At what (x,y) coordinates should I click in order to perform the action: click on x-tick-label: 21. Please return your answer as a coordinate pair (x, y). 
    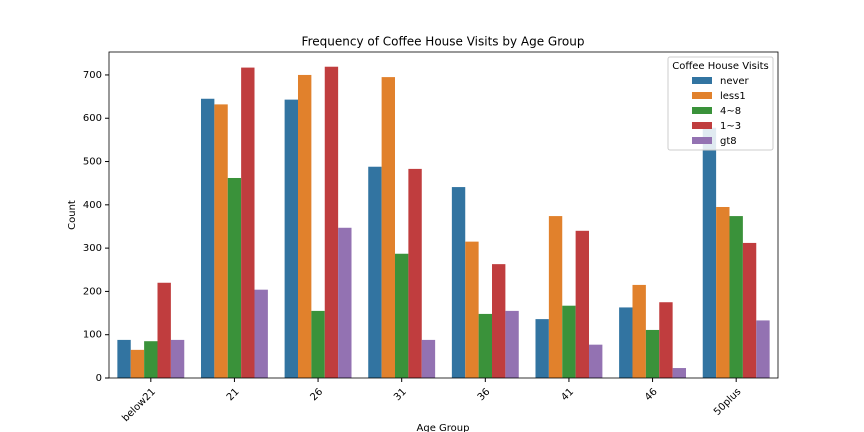
    Looking at the image, I should click on (233, 394).